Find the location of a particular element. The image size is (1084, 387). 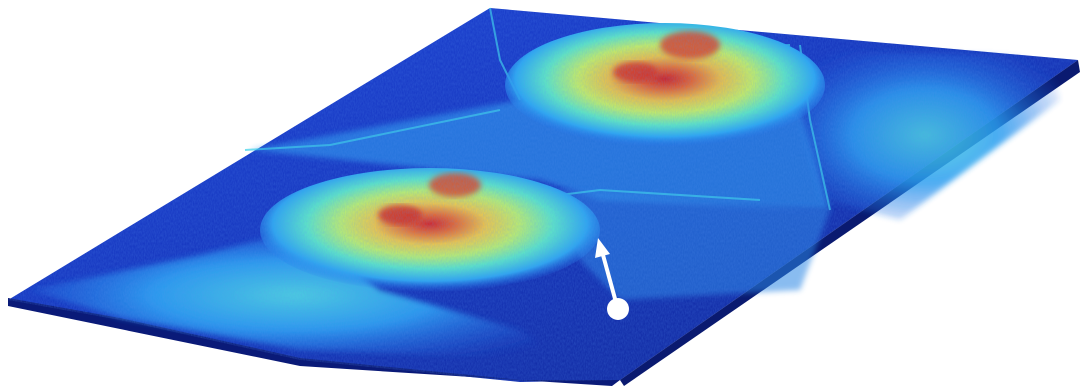

pointer-arrow-icon is located at coordinates (612, 279).